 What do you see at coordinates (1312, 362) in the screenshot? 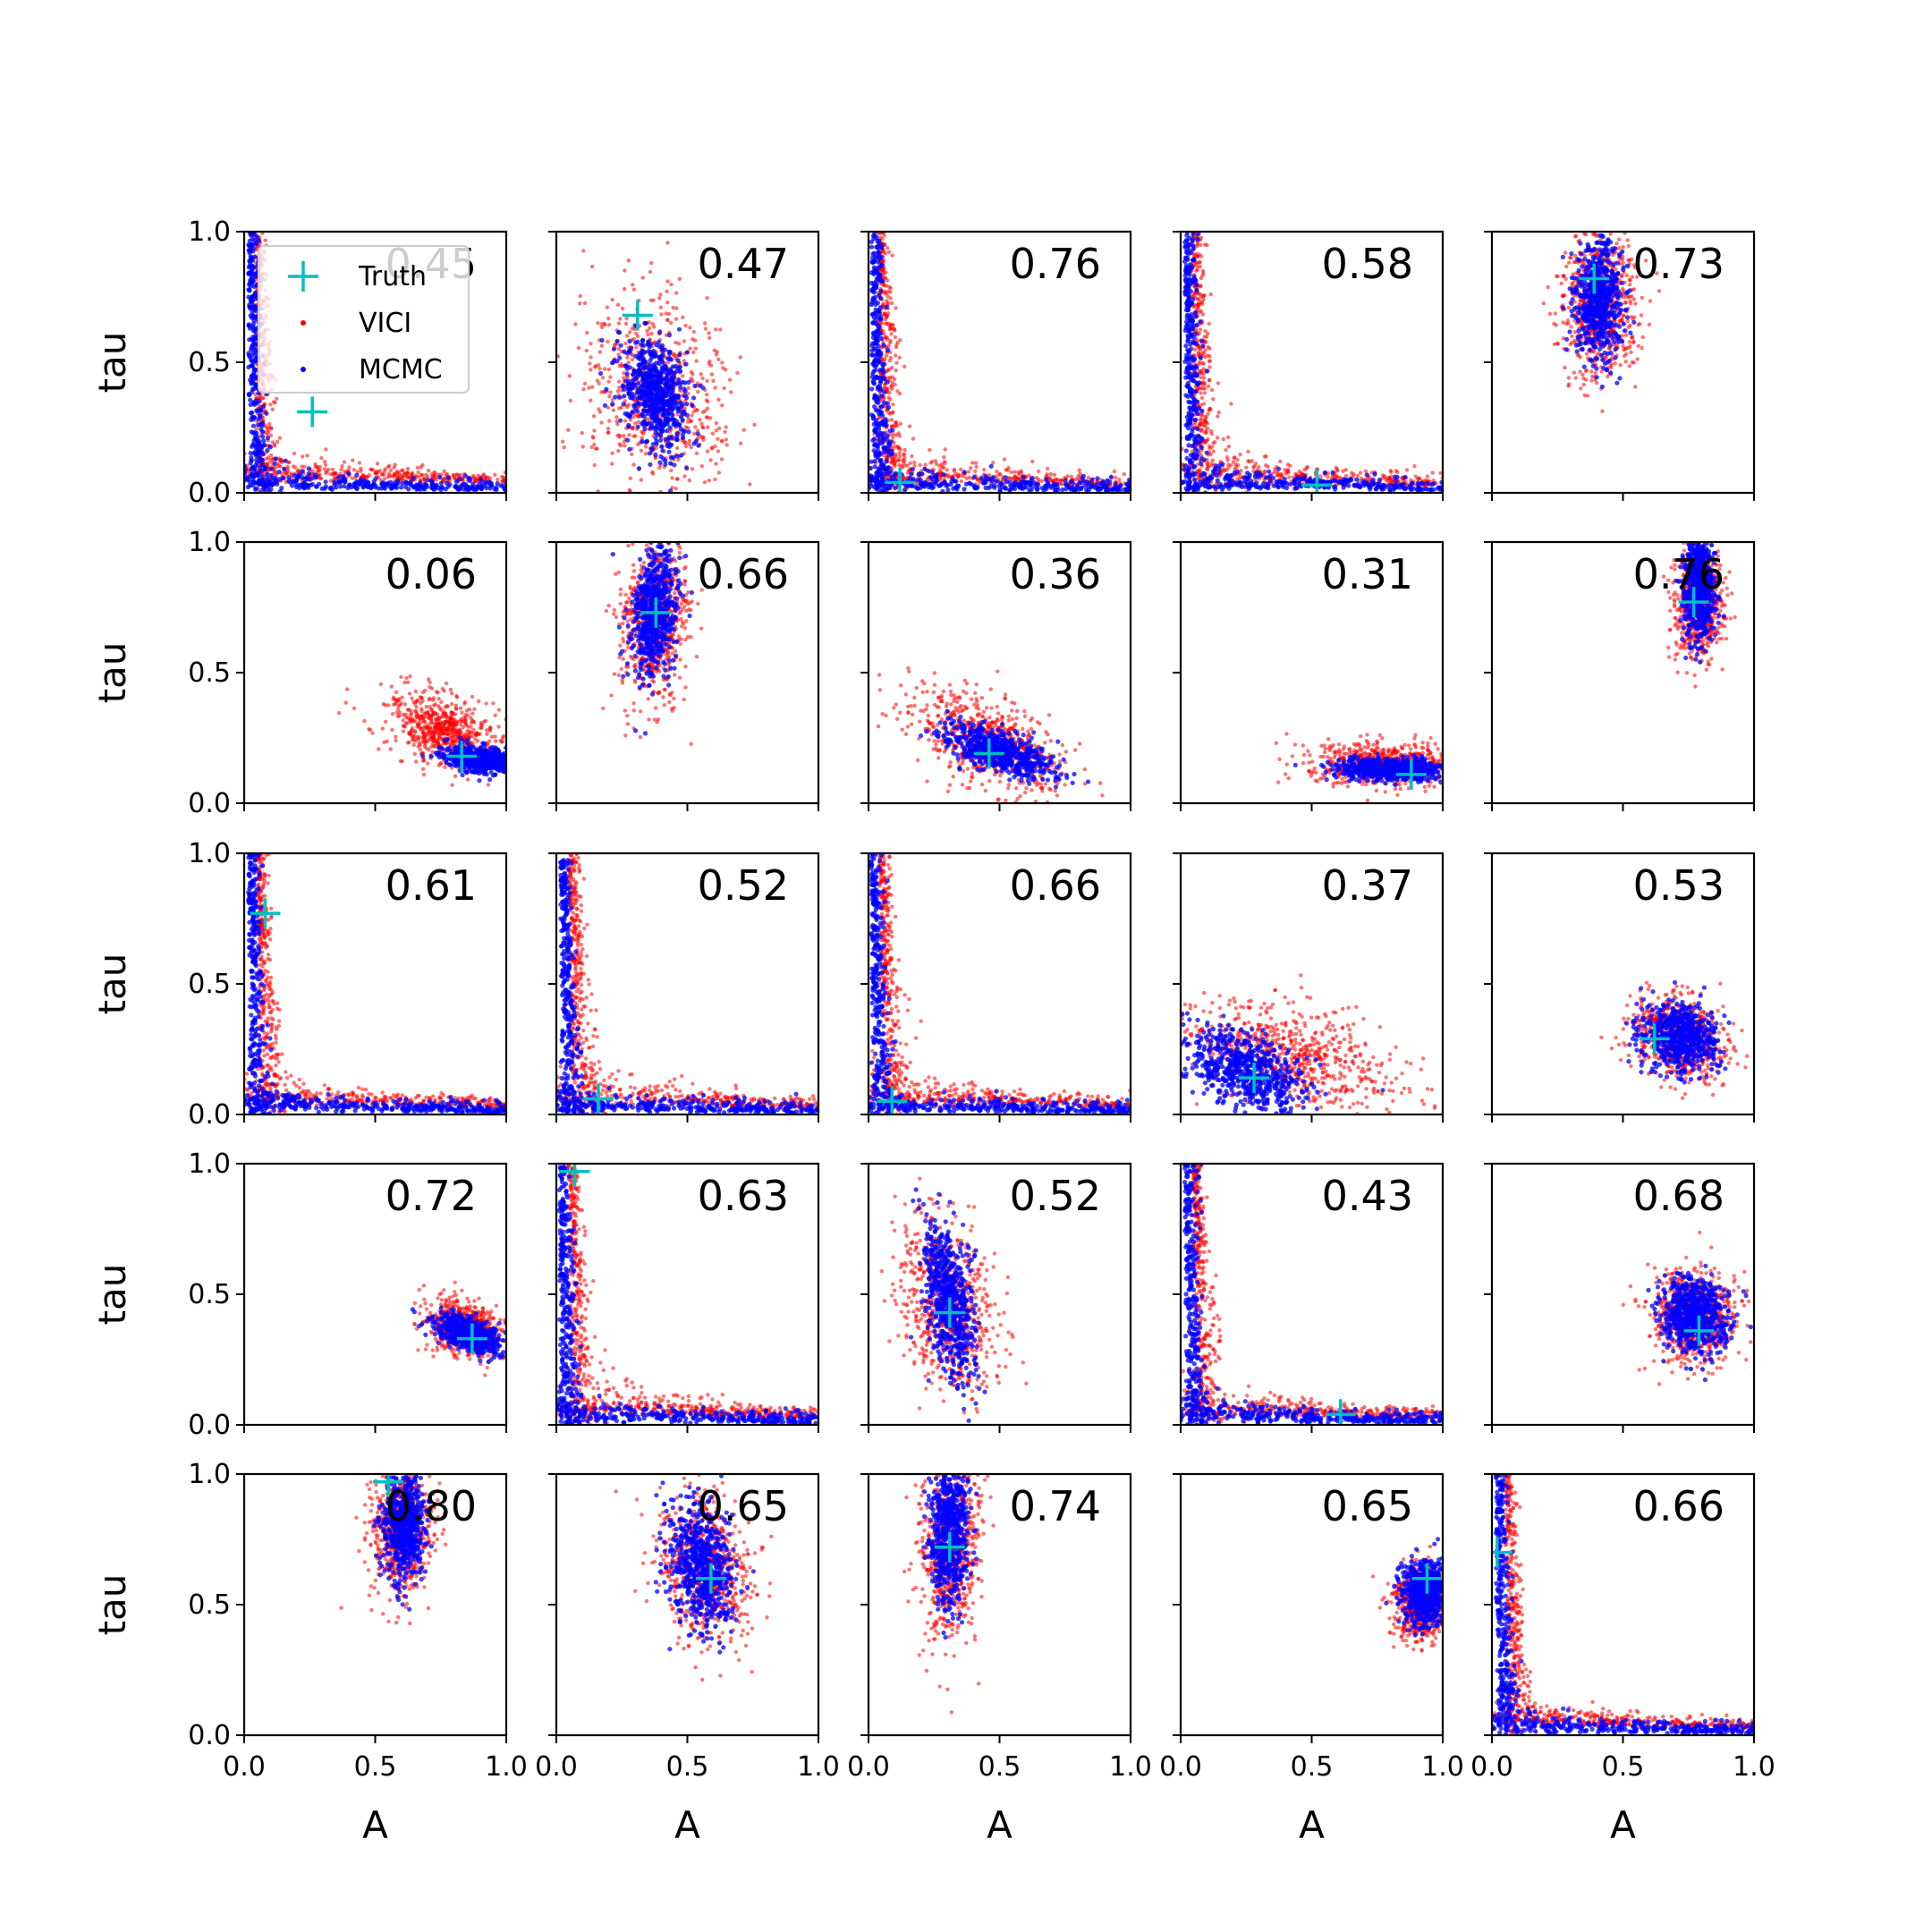
I see `panel-points` at bounding box center [1312, 362].